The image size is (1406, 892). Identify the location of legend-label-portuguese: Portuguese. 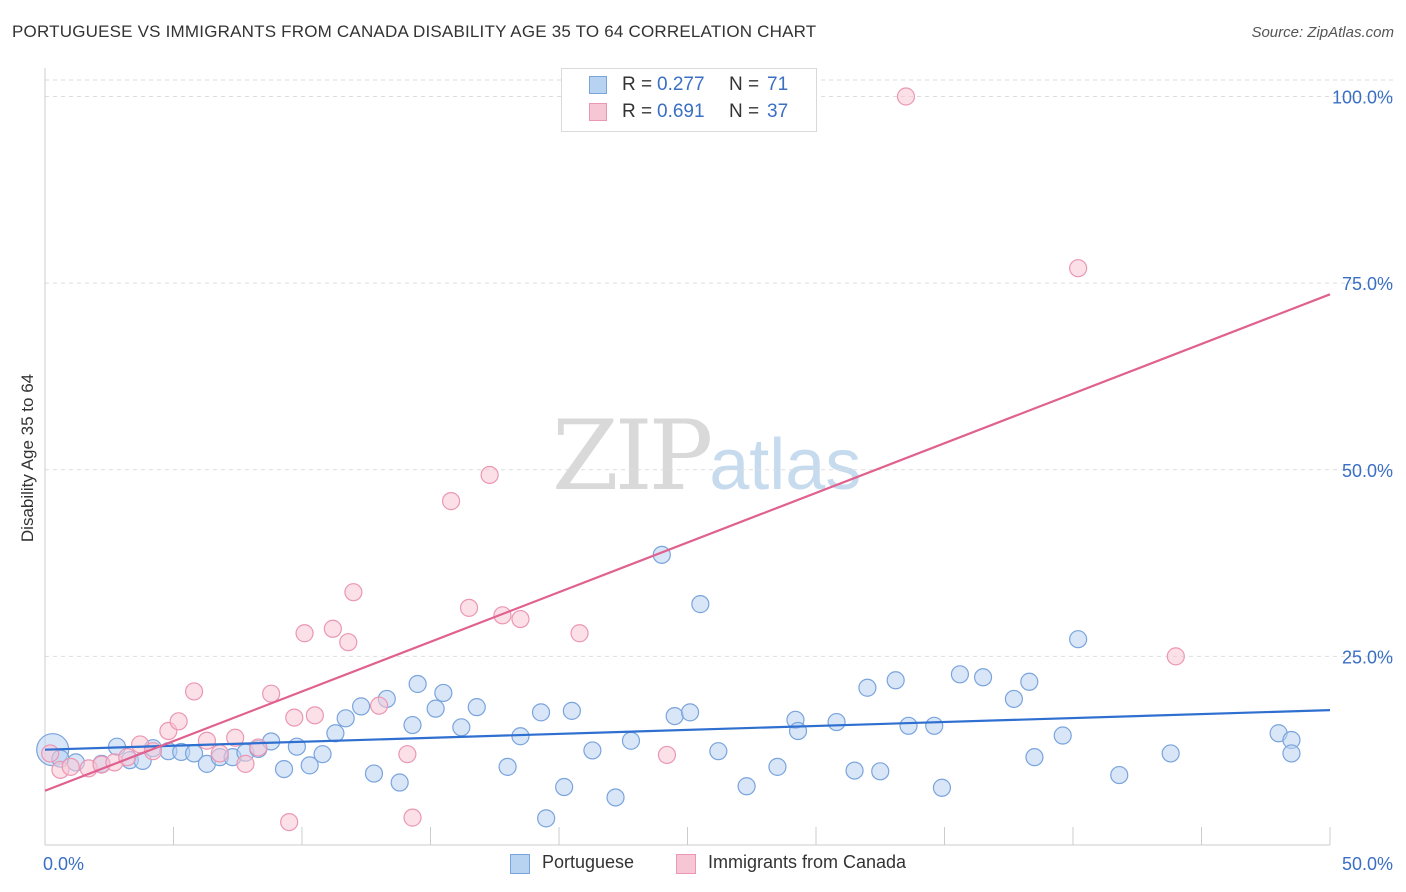
(588, 862).